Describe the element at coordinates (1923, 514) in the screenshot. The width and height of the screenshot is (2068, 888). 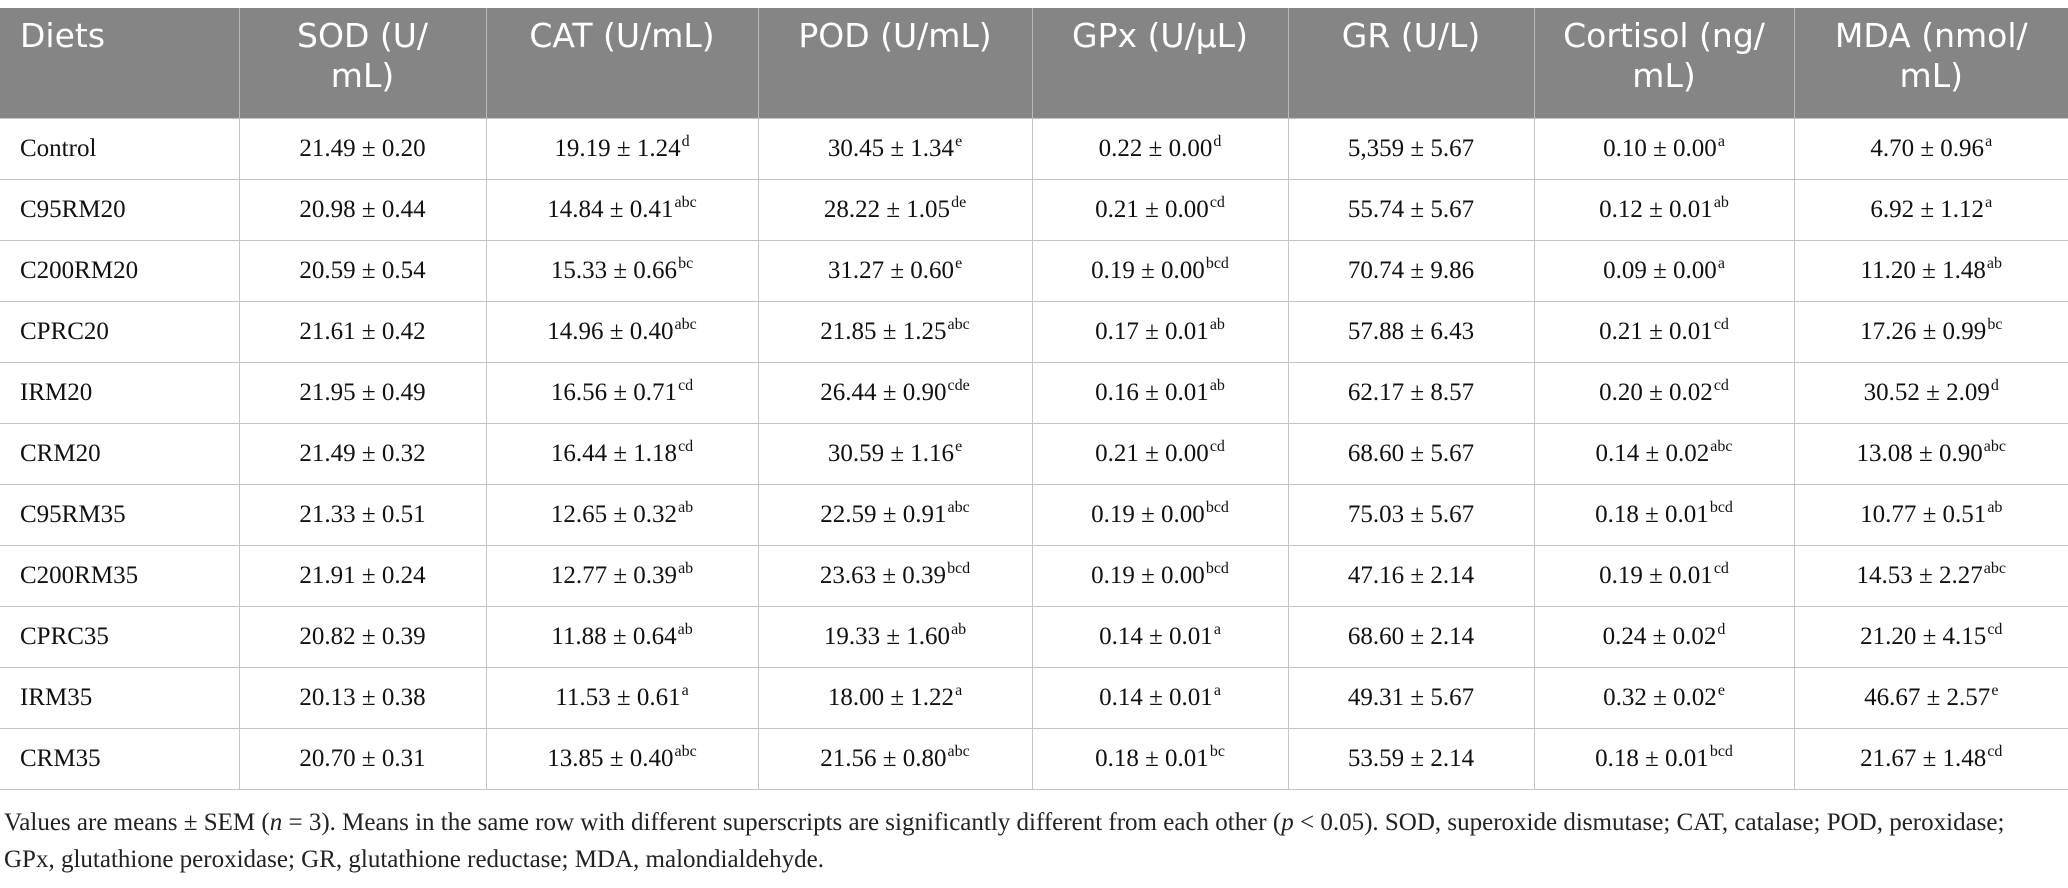
I see `cell-value: 10.77 ± 0.51` at that location.